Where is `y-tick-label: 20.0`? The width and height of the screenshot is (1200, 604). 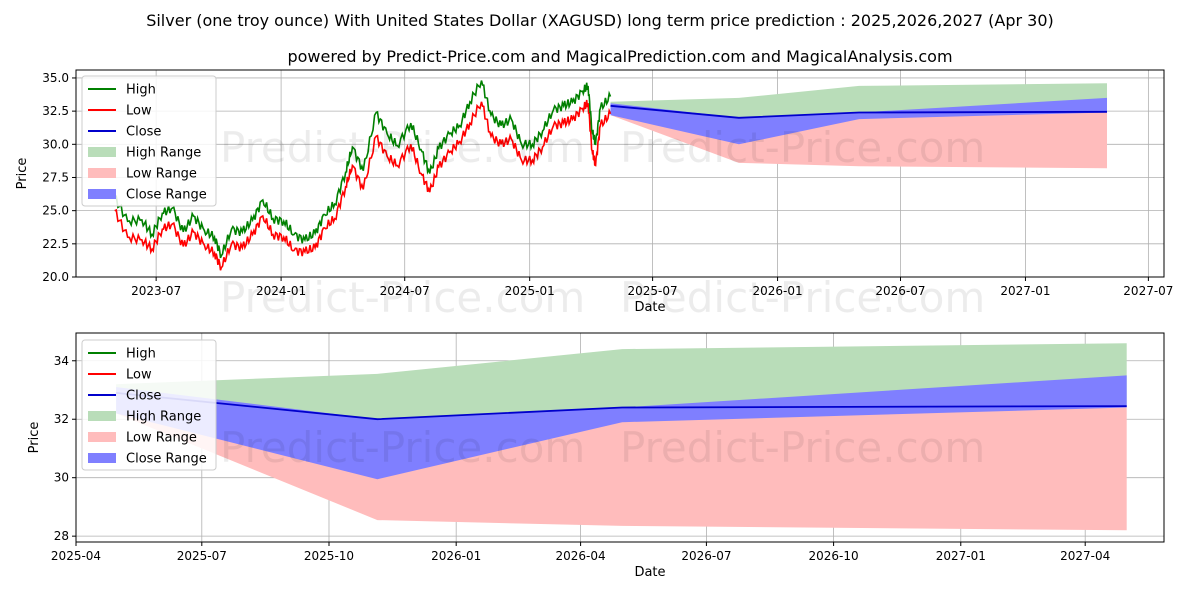
y-tick-label: 20.0 is located at coordinates (55, 277).